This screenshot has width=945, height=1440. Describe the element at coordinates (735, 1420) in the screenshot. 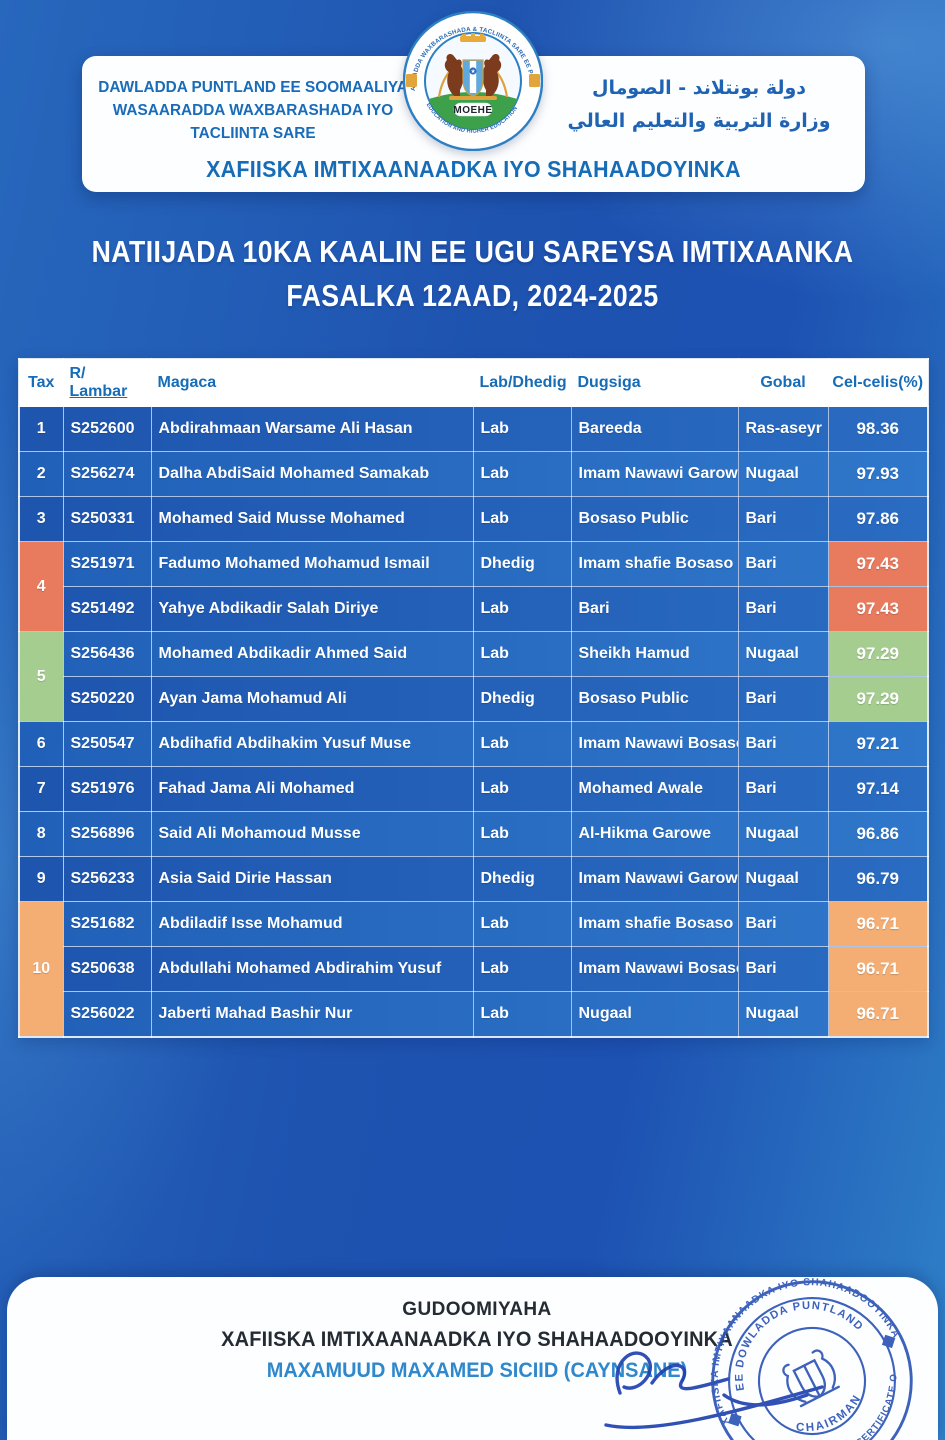

I see `stamp-left-divider` at that location.